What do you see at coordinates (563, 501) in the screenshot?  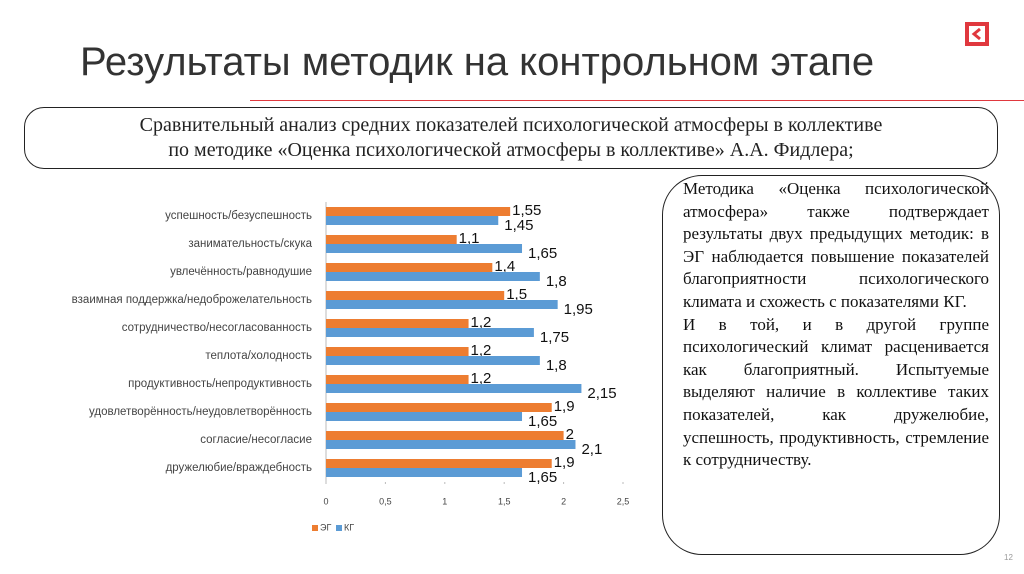 I see `x-tick-label: 2` at bounding box center [563, 501].